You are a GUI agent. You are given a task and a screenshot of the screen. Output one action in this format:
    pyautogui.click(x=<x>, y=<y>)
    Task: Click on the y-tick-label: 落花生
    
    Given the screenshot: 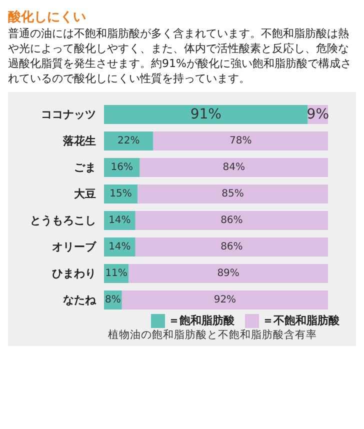 What is the action you would take?
    pyautogui.click(x=79, y=141)
    